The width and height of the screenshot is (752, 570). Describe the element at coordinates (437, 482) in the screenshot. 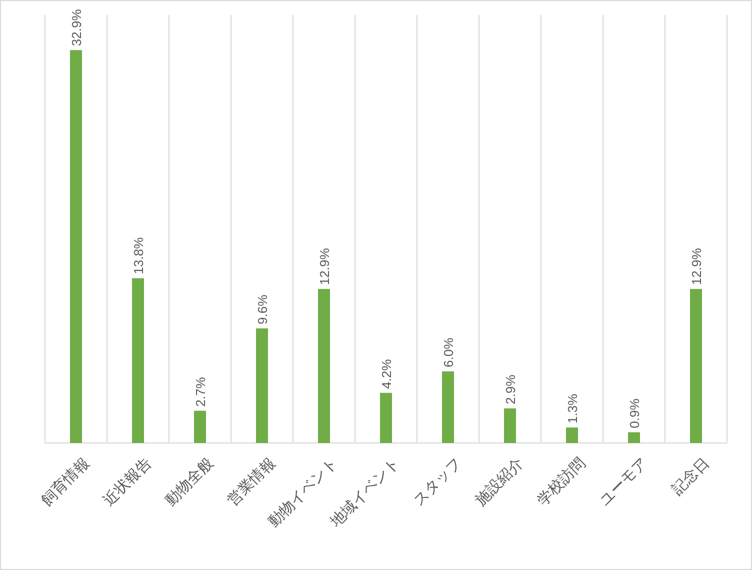

I see `x-tick-label: スタッフ` at that location.